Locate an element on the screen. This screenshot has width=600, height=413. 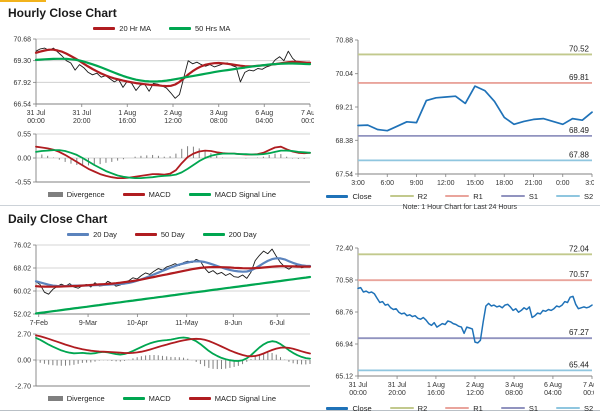
svg-text: 11-May is located at coordinates (186, 323).